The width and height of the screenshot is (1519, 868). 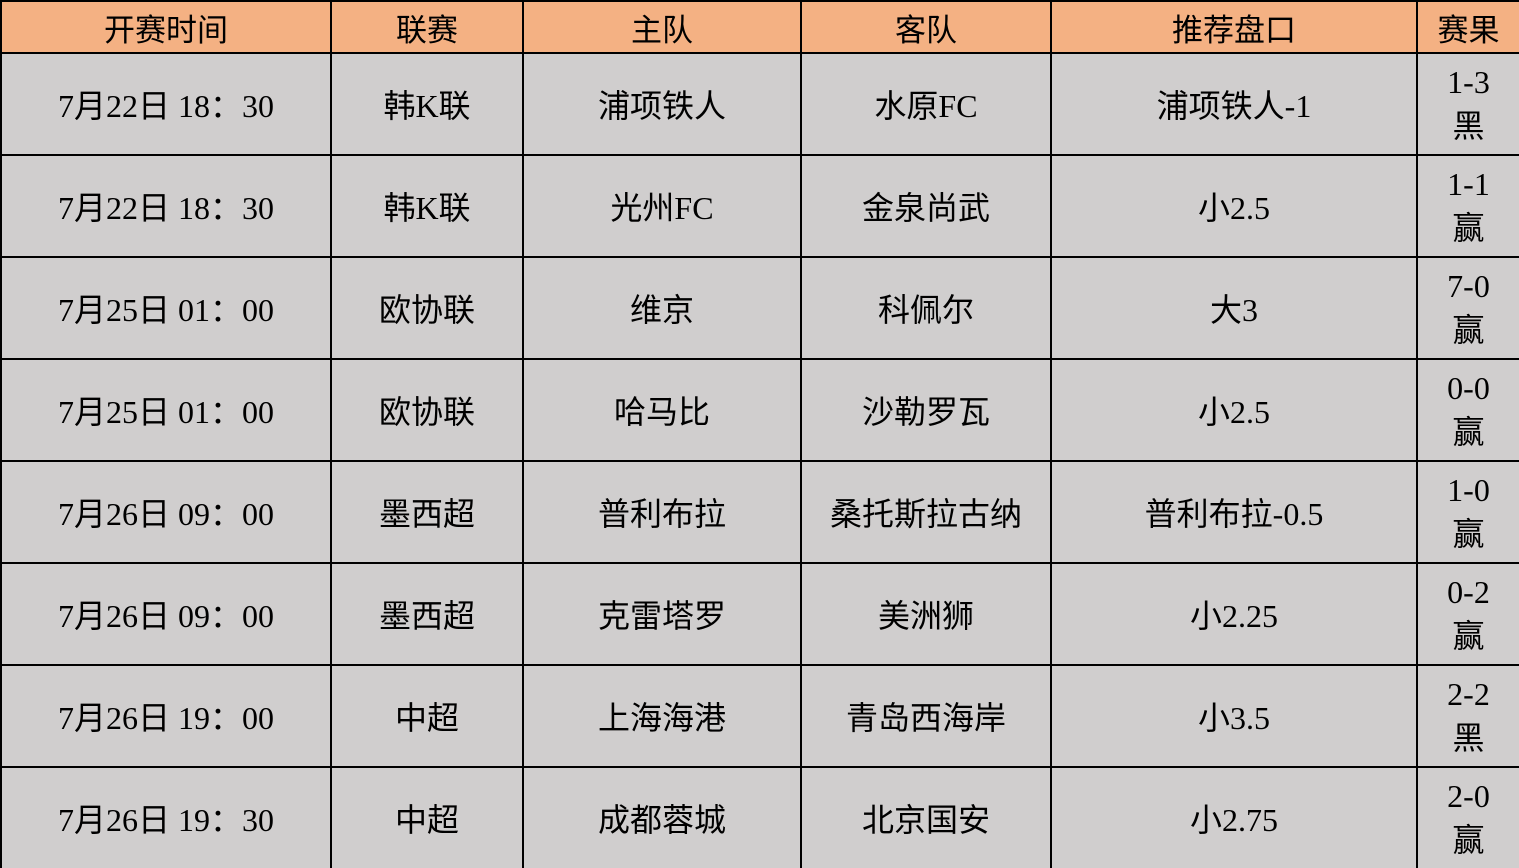 I want to click on cell-match-time: 7月26日 19：00, so click(x=166, y=716).